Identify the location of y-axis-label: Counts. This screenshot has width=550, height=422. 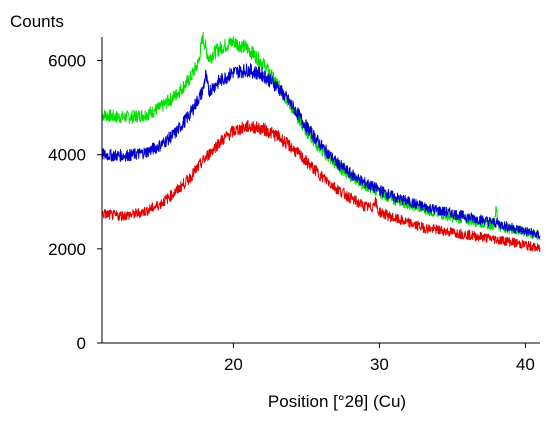
(37, 21).